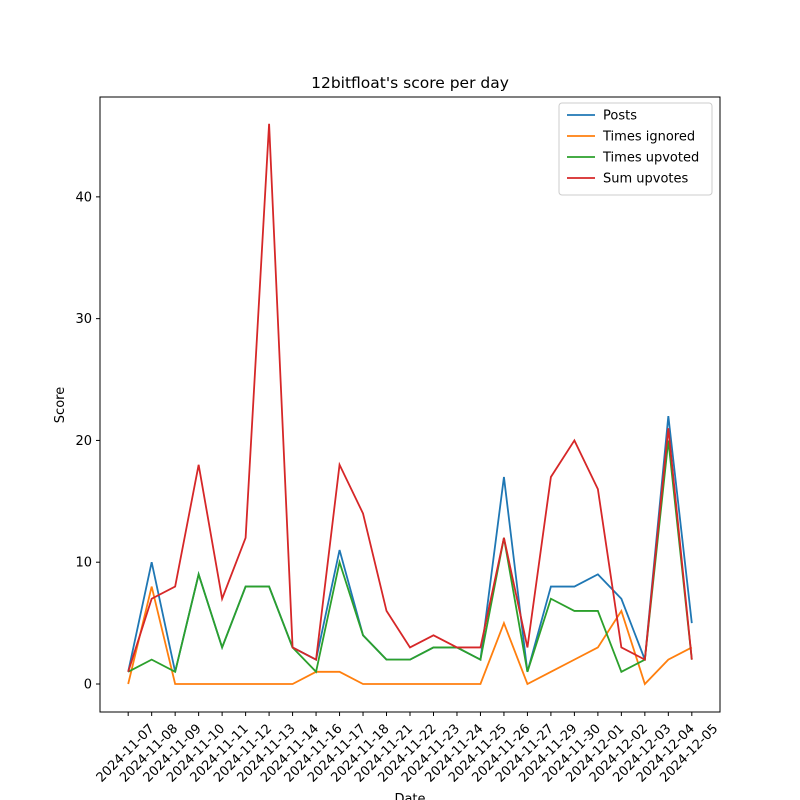 The height and width of the screenshot is (800, 800). What do you see at coordinates (650, 158) in the screenshot?
I see `legend-label: Times upvoted` at bounding box center [650, 158].